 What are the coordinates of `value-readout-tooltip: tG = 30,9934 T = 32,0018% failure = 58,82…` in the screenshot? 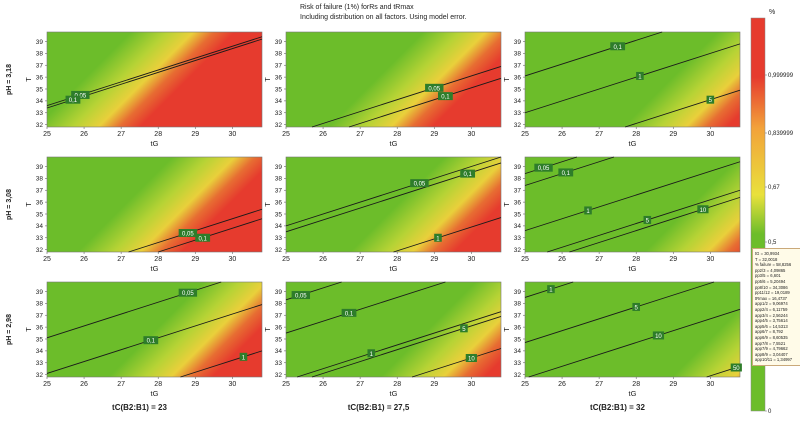 It's located at (776, 307).